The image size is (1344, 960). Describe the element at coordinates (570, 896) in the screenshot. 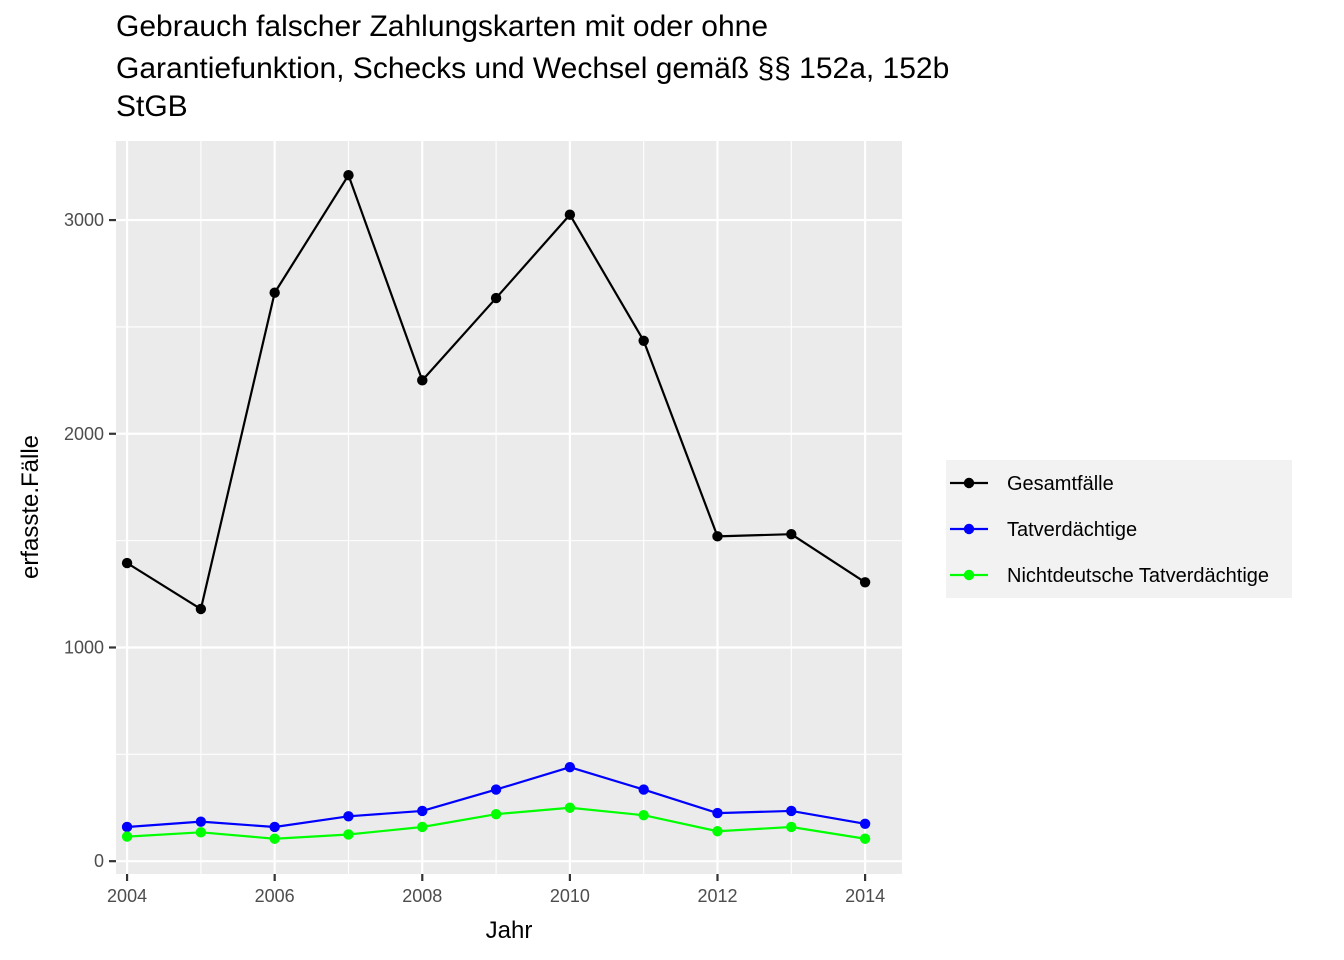

I see `x-tick-label: 2010` at that location.